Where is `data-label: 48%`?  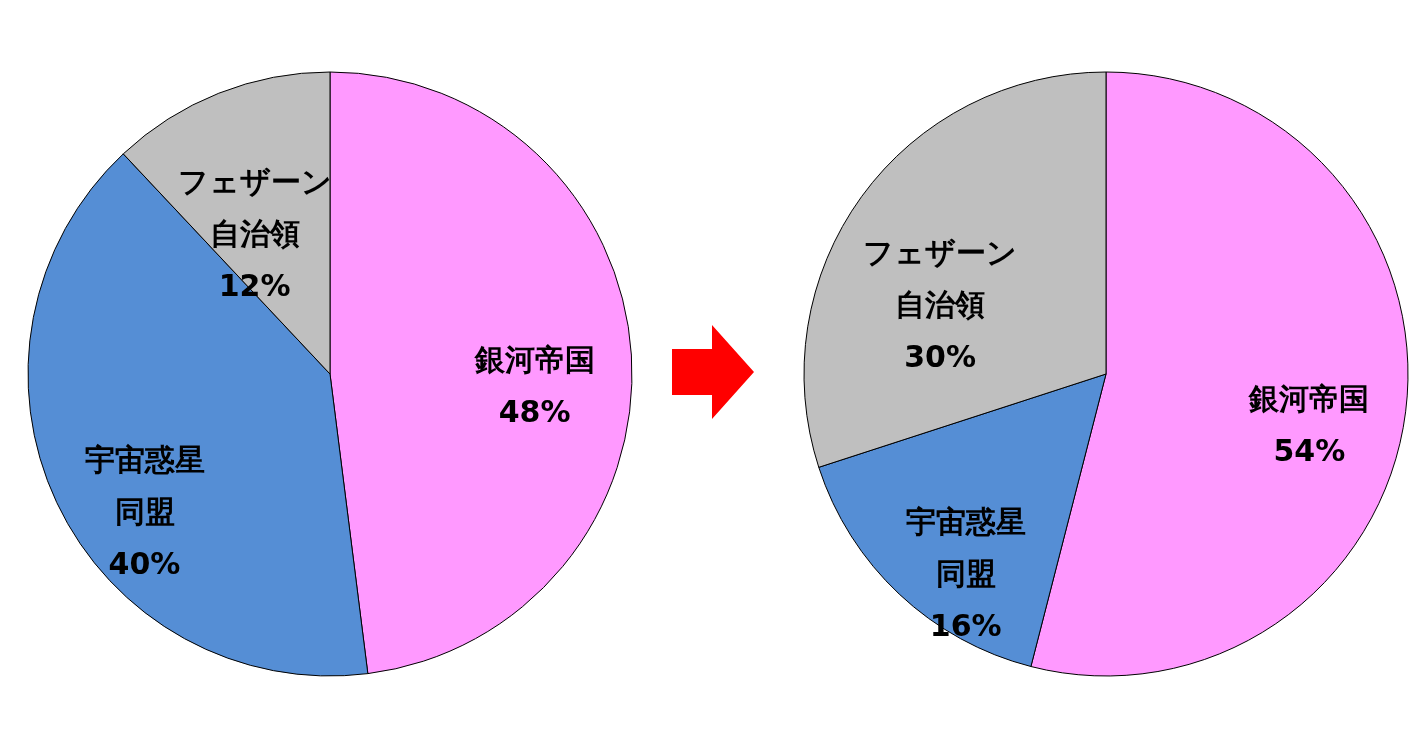 data-label: 48% is located at coordinates (534, 412).